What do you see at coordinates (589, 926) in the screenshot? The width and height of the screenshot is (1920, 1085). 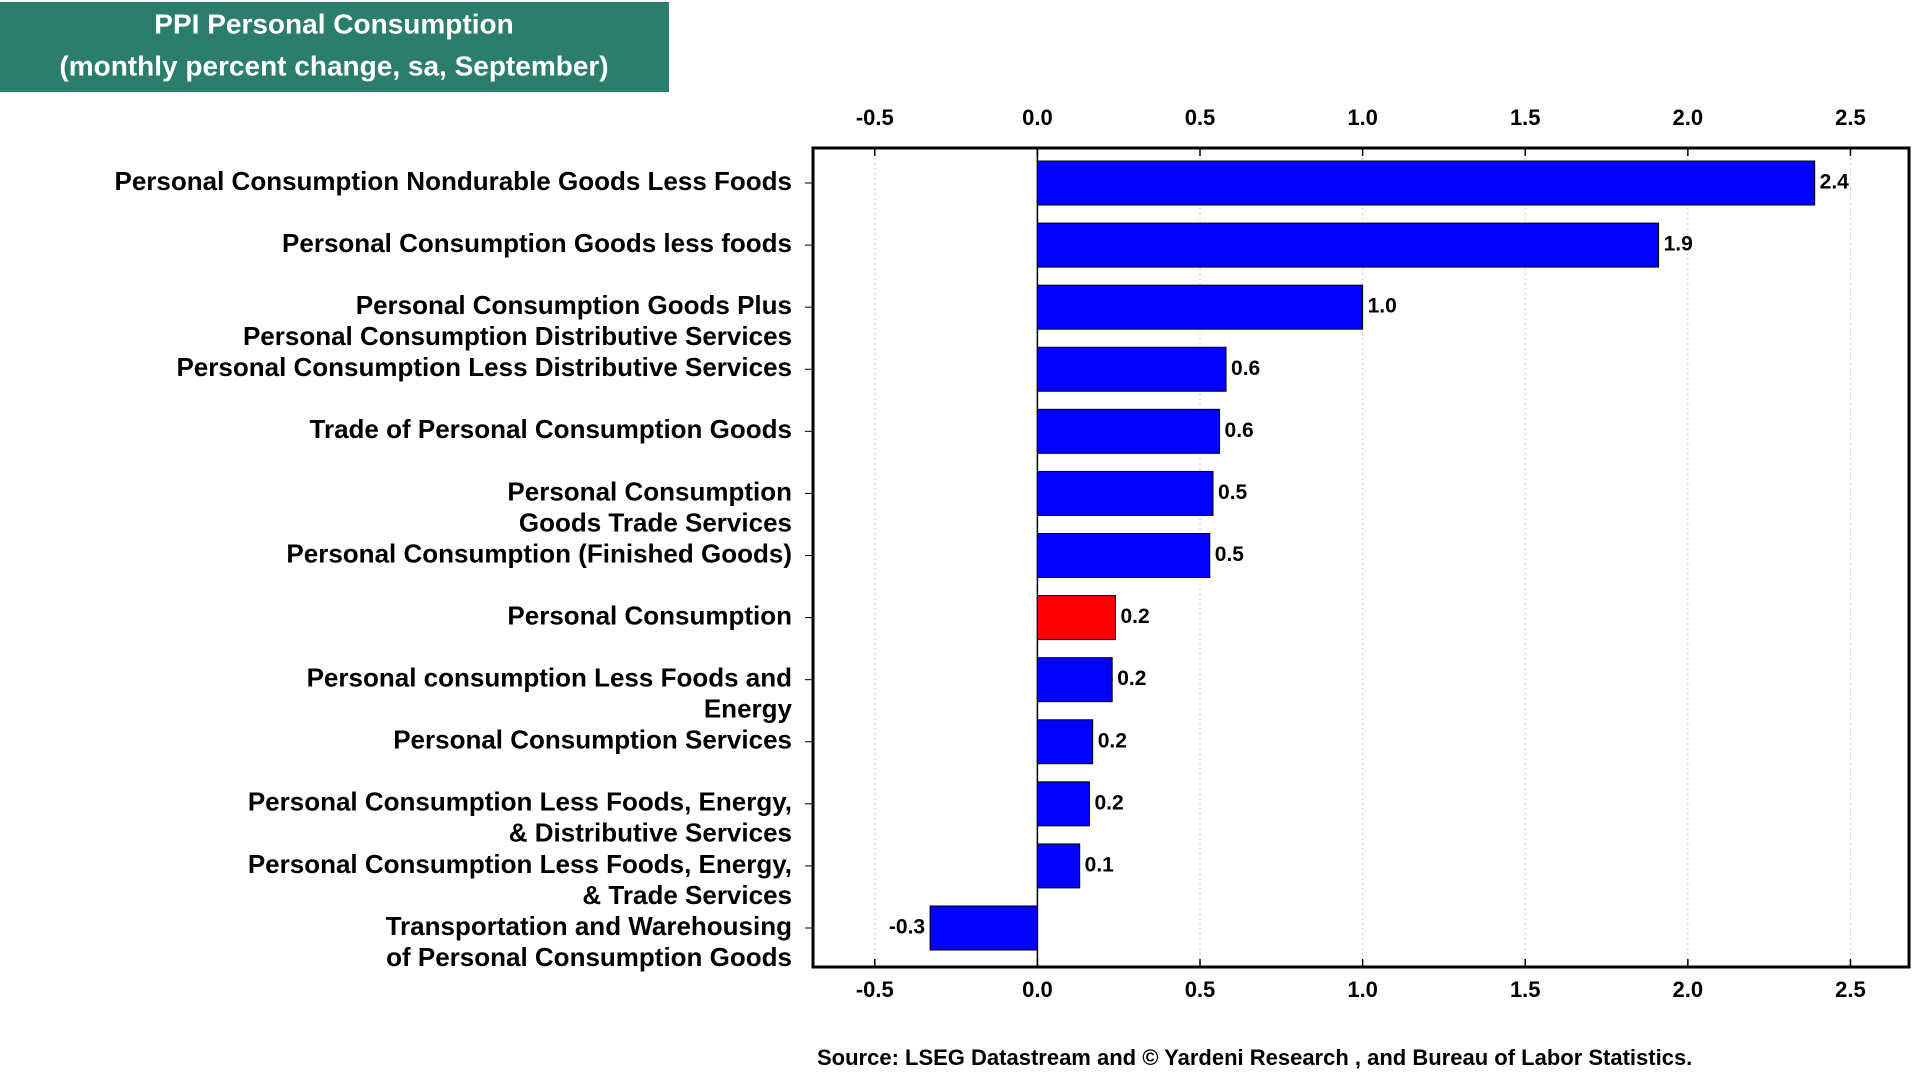 I see `y-tick-label: Transportation and Warehousing` at bounding box center [589, 926].